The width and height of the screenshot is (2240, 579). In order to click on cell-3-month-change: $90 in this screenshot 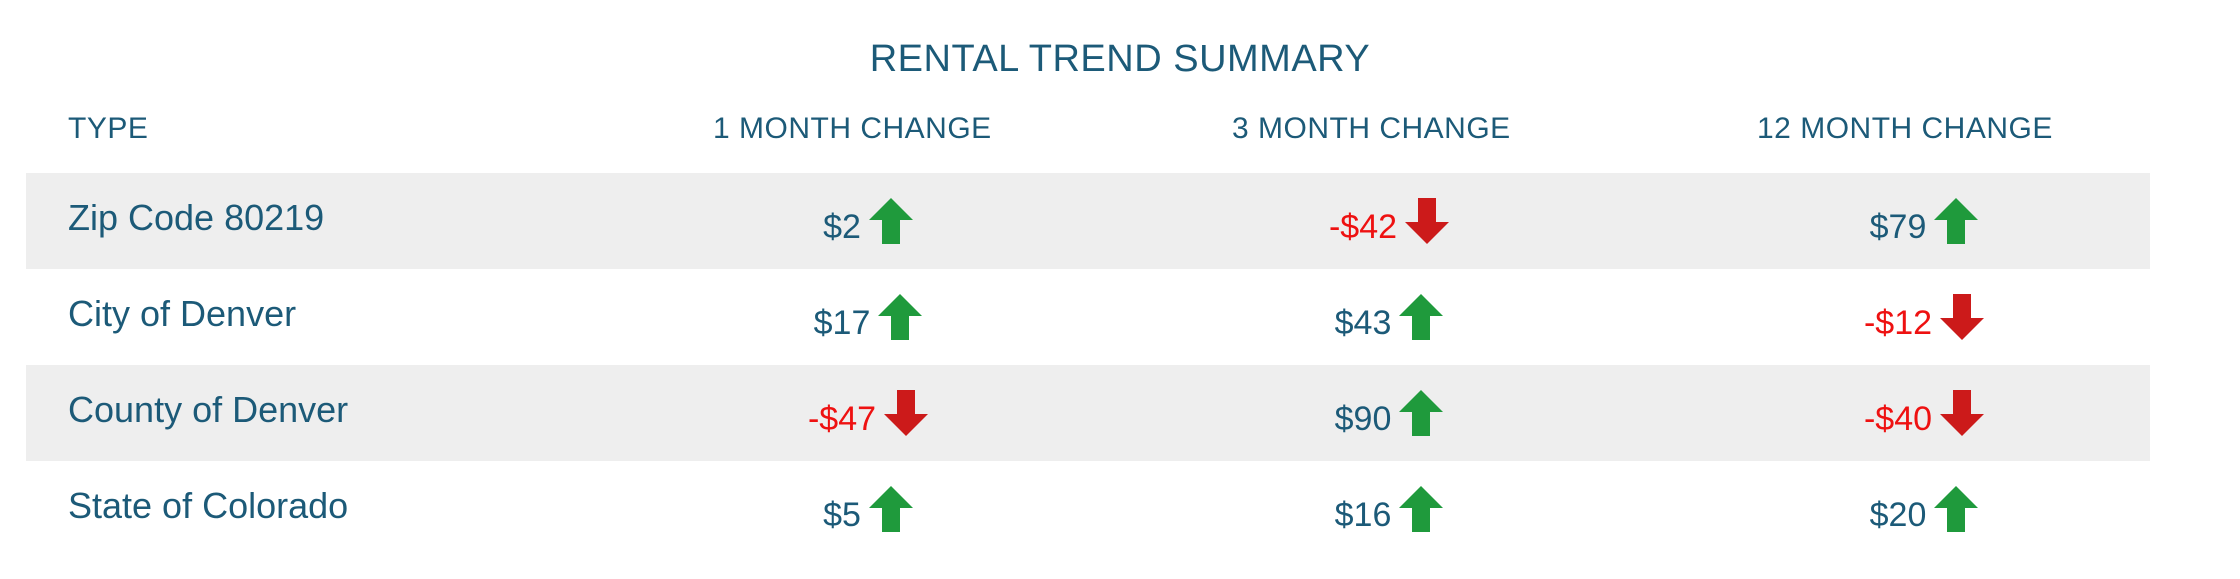, I will do `click(1389, 413)`.